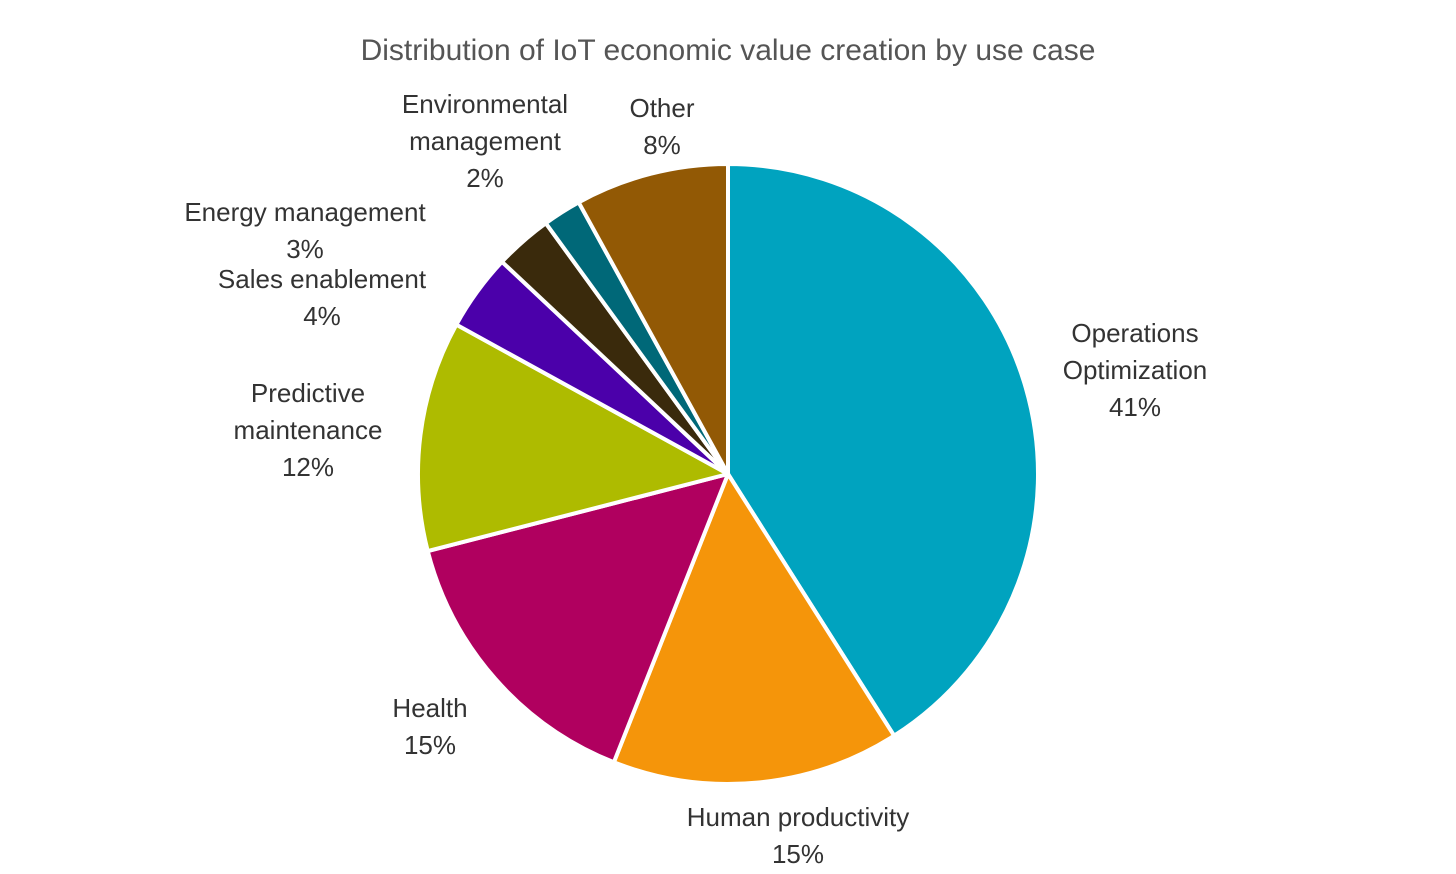  Describe the element at coordinates (661, 126) in the screenshot. I see `slice-label-other: Other 8%` at that location.